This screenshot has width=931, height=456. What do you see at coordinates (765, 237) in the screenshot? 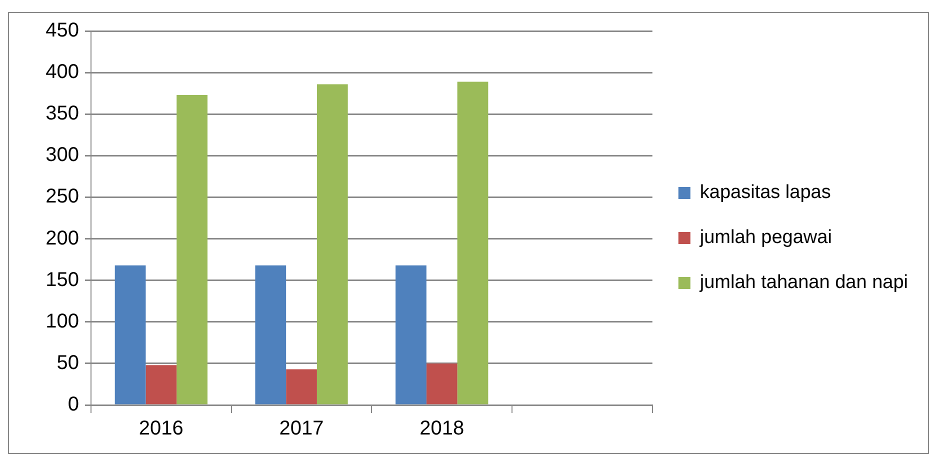
I see `legend-label: jumlah pegawai` at bounding box center [765, 237].